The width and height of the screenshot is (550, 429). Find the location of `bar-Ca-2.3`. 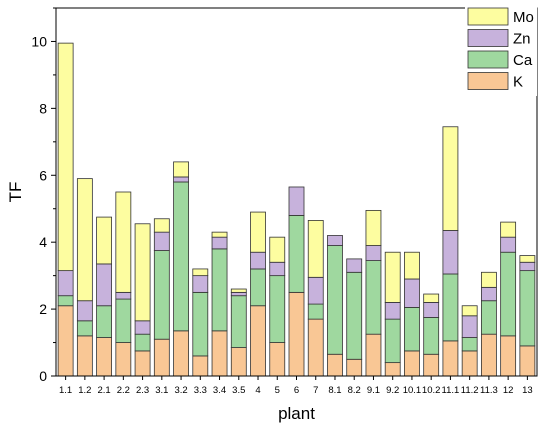

bar-Ca-2.3 is located at coordinates (142, 342).